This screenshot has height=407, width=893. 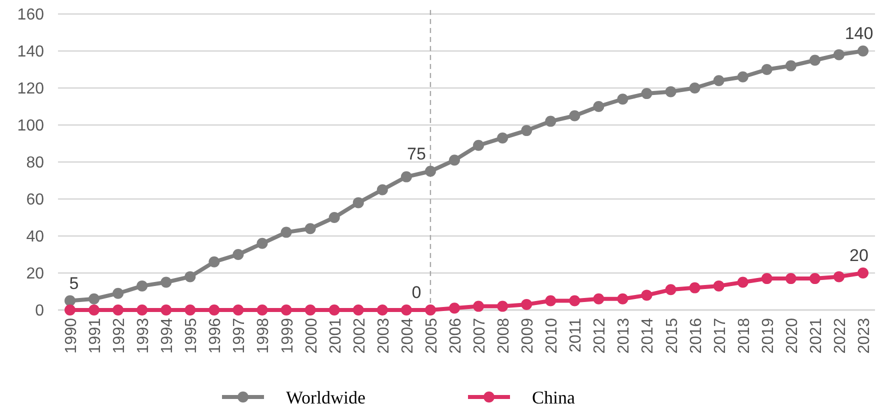 I want to click on x-tick-label: 1993, so click(x=143, y=336).